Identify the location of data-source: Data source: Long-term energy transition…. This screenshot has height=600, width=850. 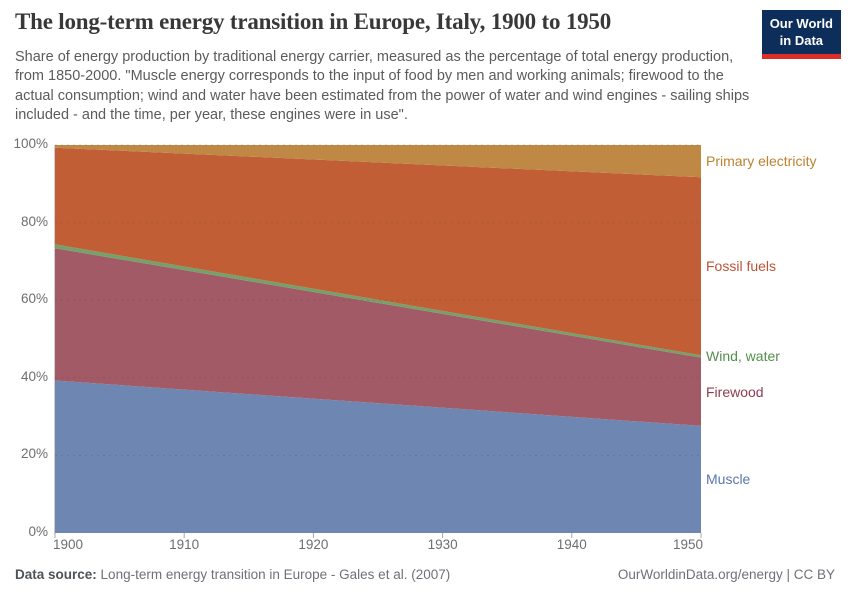
(232, 574).